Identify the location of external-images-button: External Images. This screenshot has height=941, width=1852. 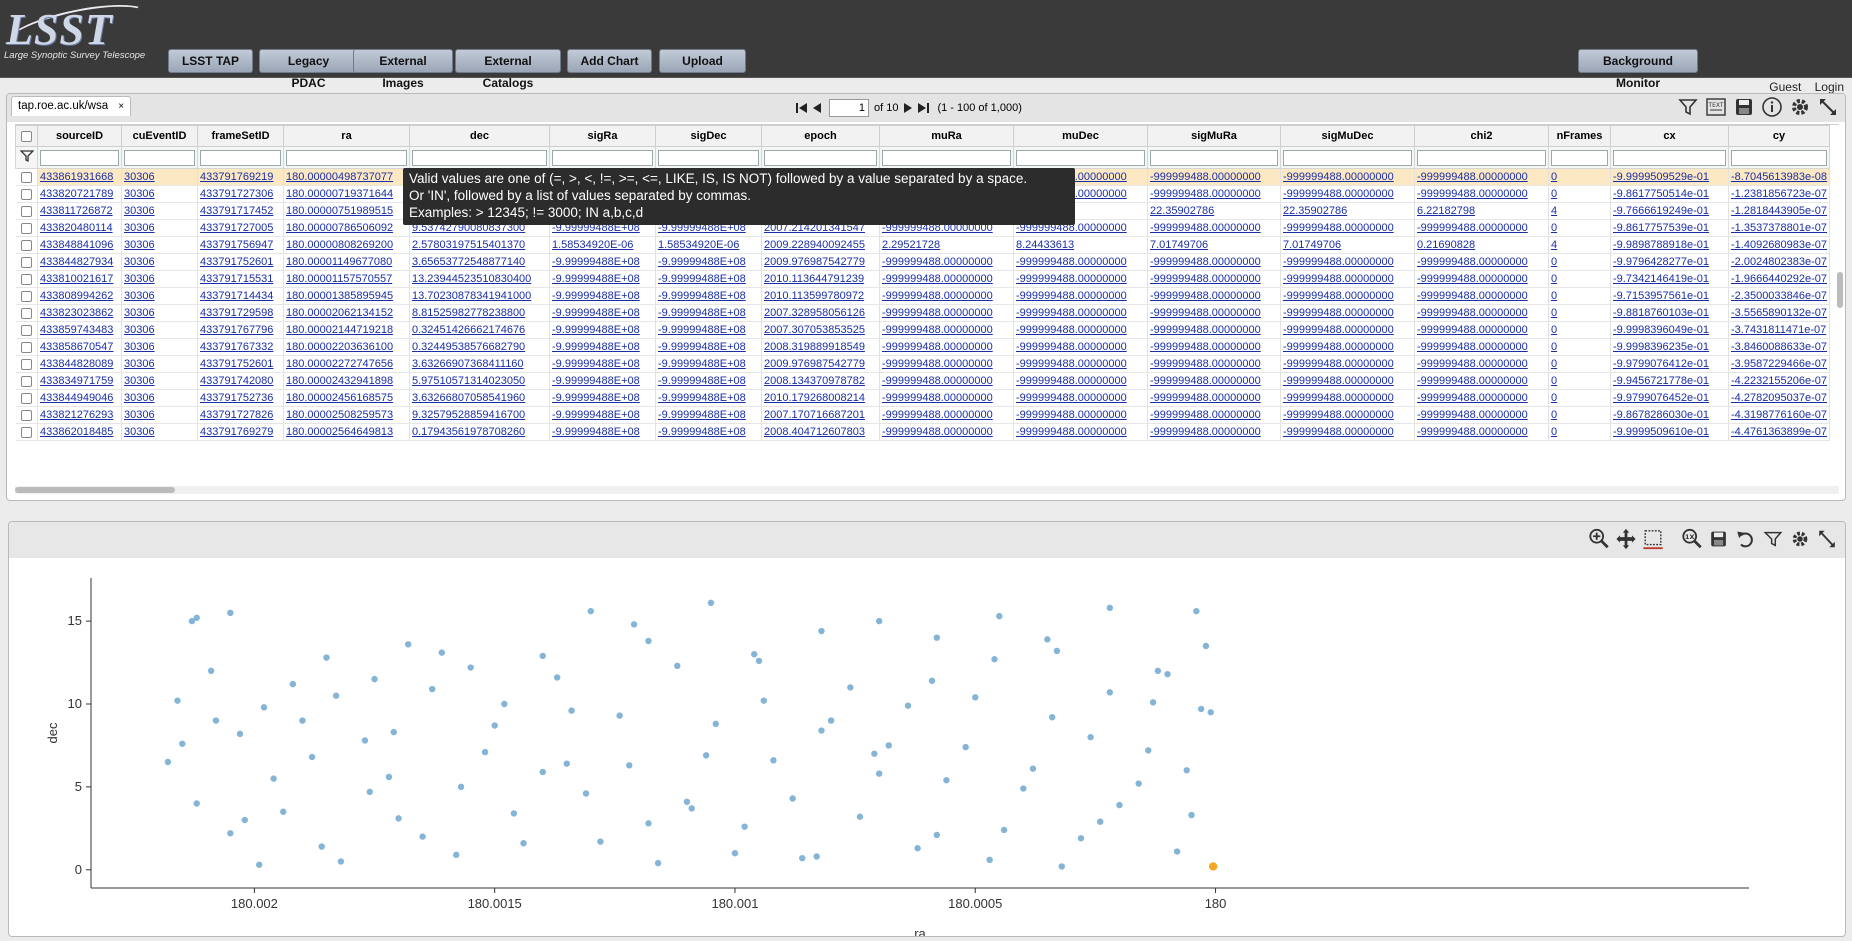
(403, 69).